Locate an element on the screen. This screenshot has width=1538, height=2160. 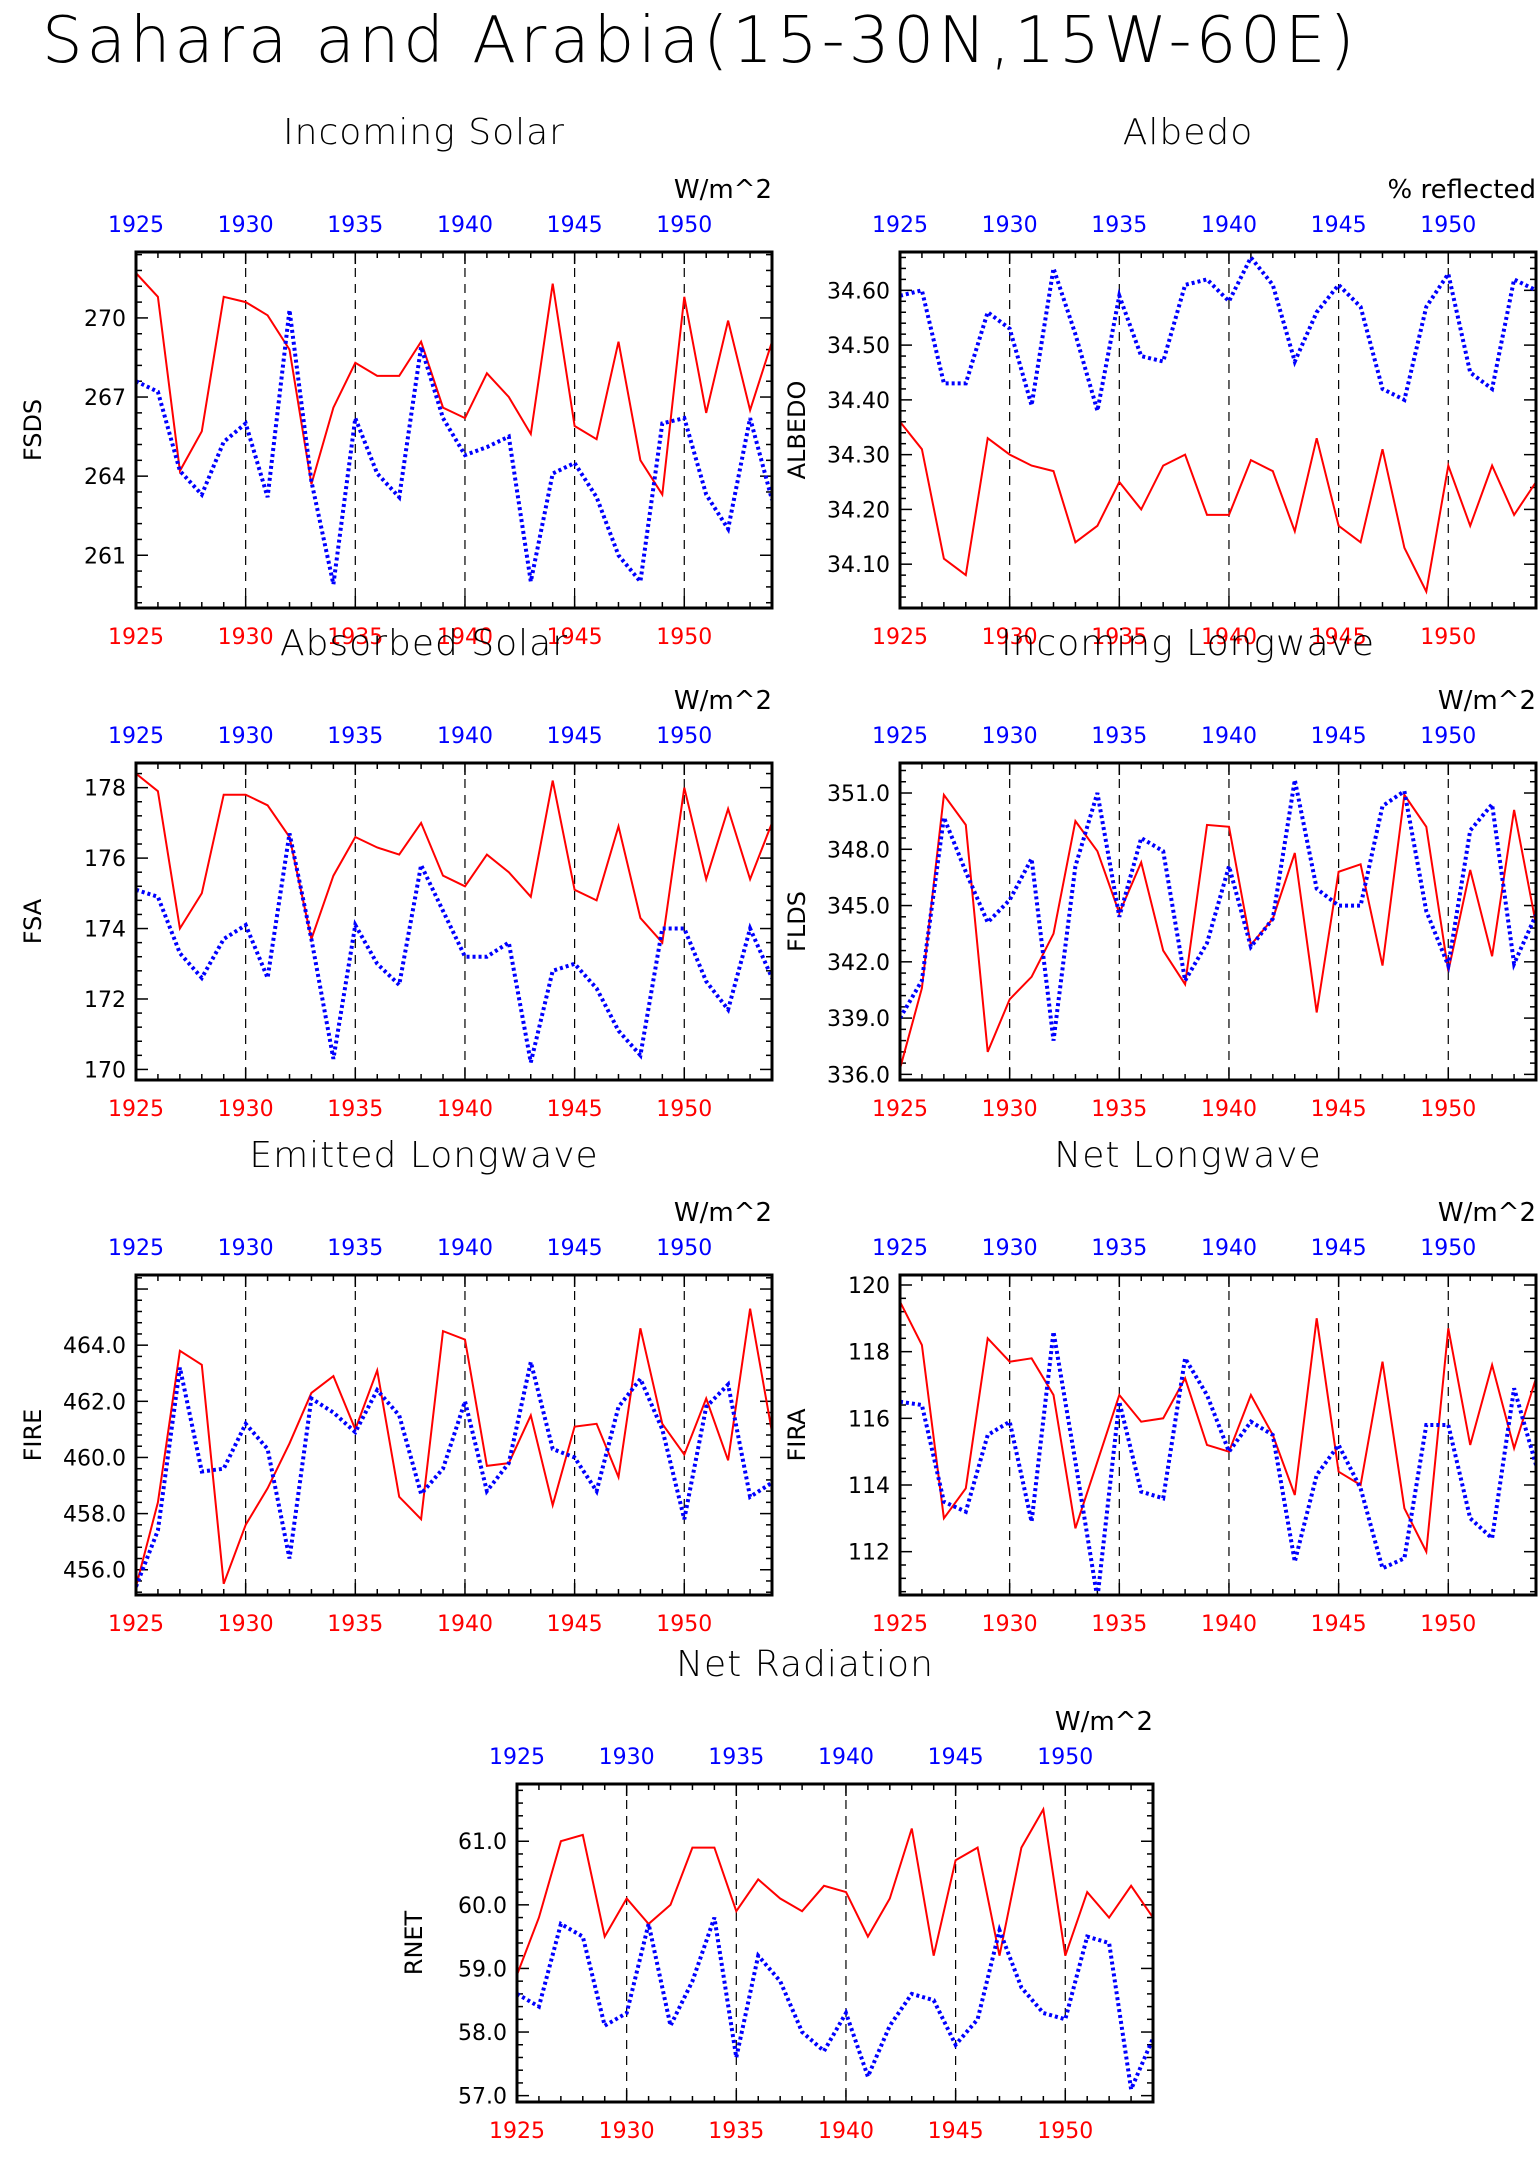
y-tick-label: 267 is located at coordinates (105, 398).